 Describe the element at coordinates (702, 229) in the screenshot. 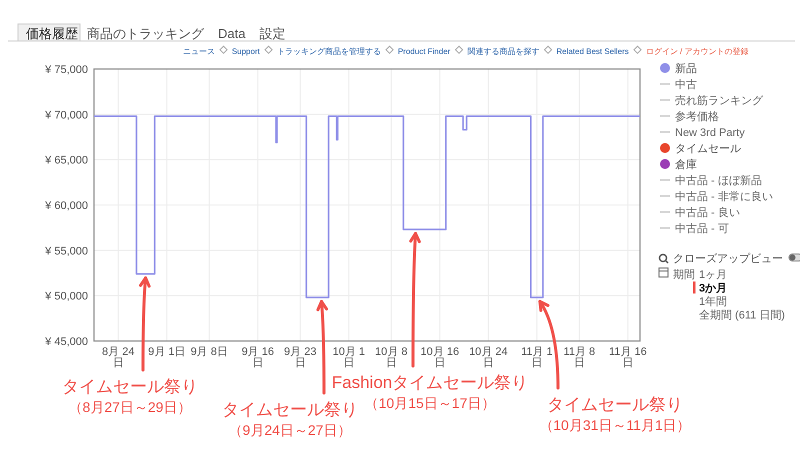

I see `text: 中古品 - 可` at that location.